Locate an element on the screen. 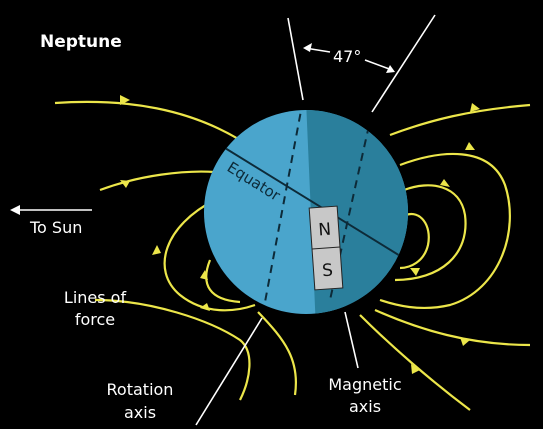 The image size is (543, 429). magnetic-axis-label: Magnetic is located at coordinates (364, 384).